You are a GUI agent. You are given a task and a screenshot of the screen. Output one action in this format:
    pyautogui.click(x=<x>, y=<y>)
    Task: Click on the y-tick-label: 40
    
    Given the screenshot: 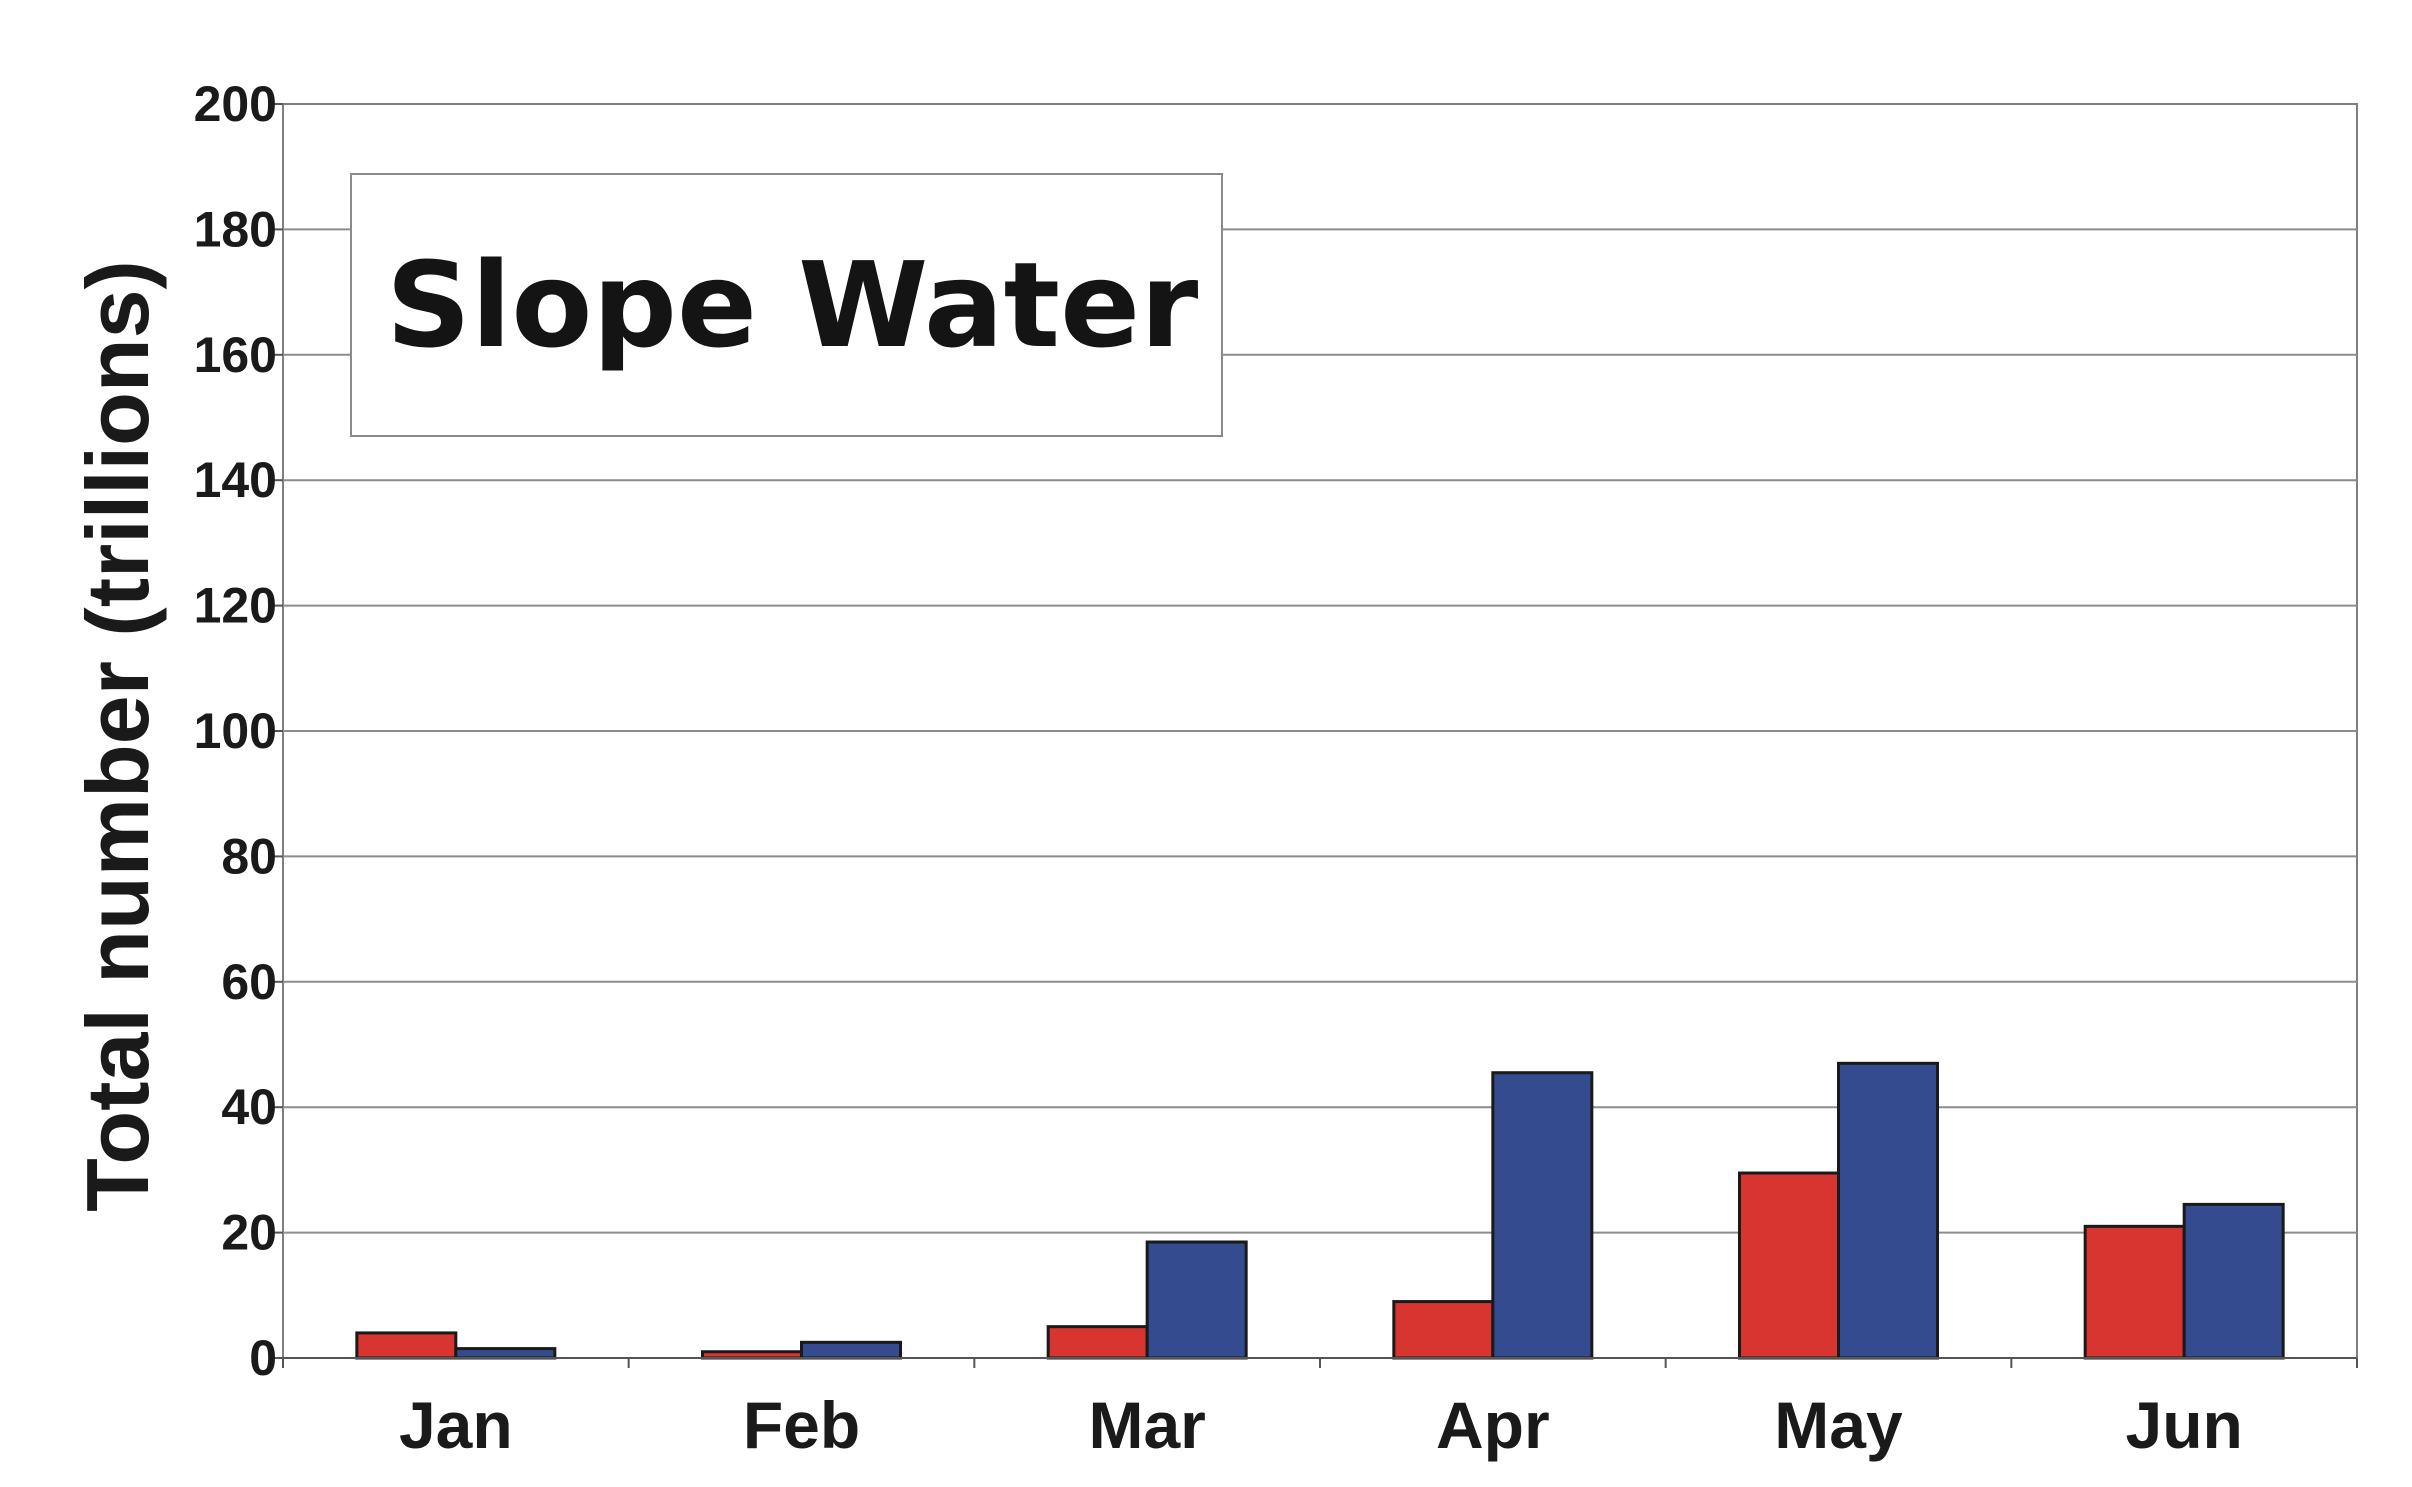 What is the action you would take?
    pyautogui.click(x=249, y=1107)
    